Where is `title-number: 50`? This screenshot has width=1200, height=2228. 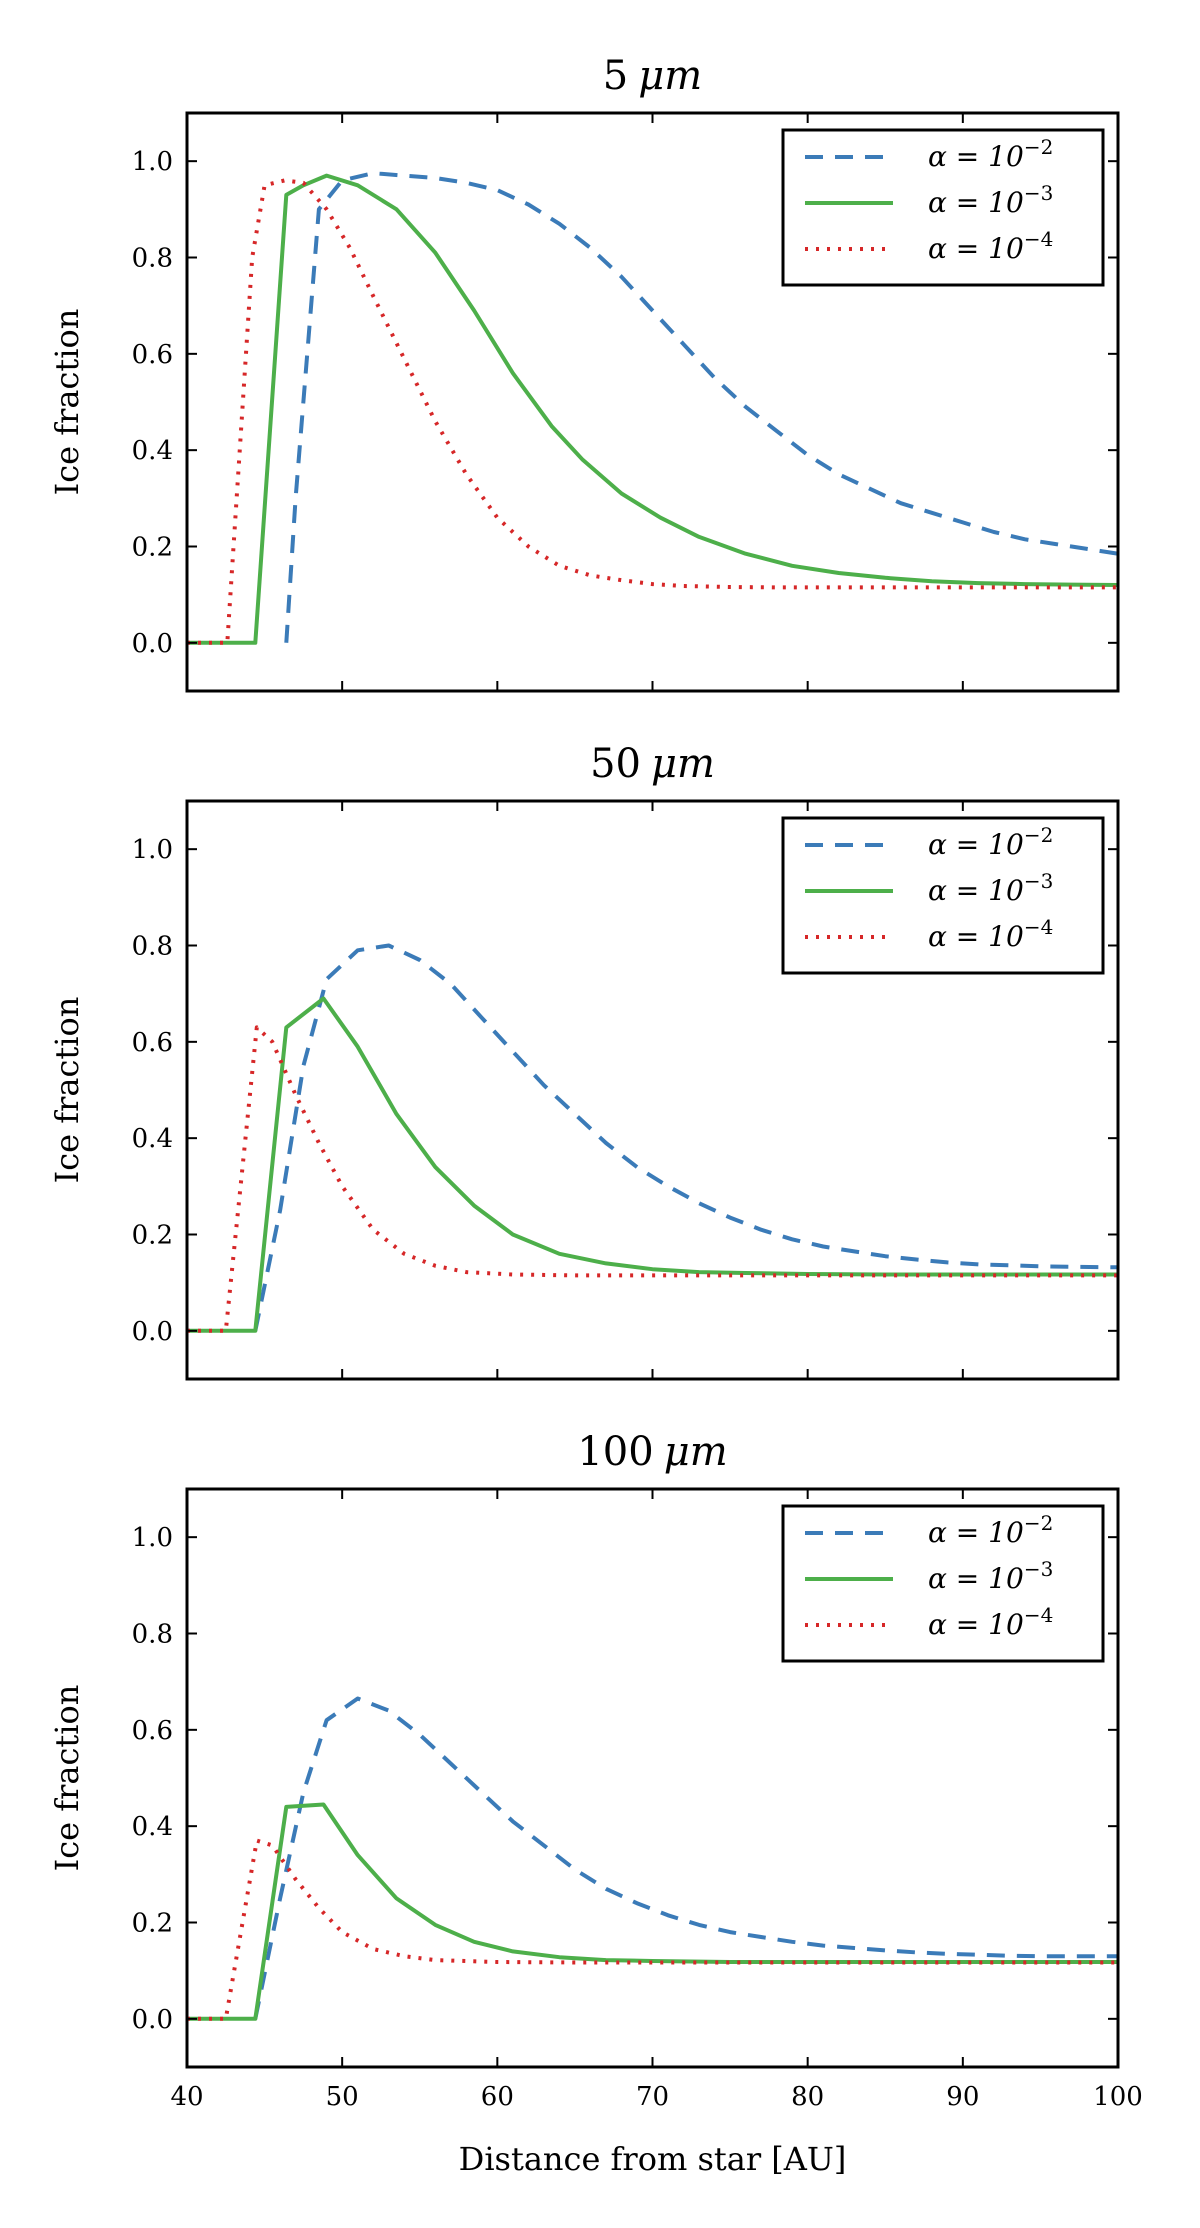
title-number: 50 is located at coordinates (615, 764).